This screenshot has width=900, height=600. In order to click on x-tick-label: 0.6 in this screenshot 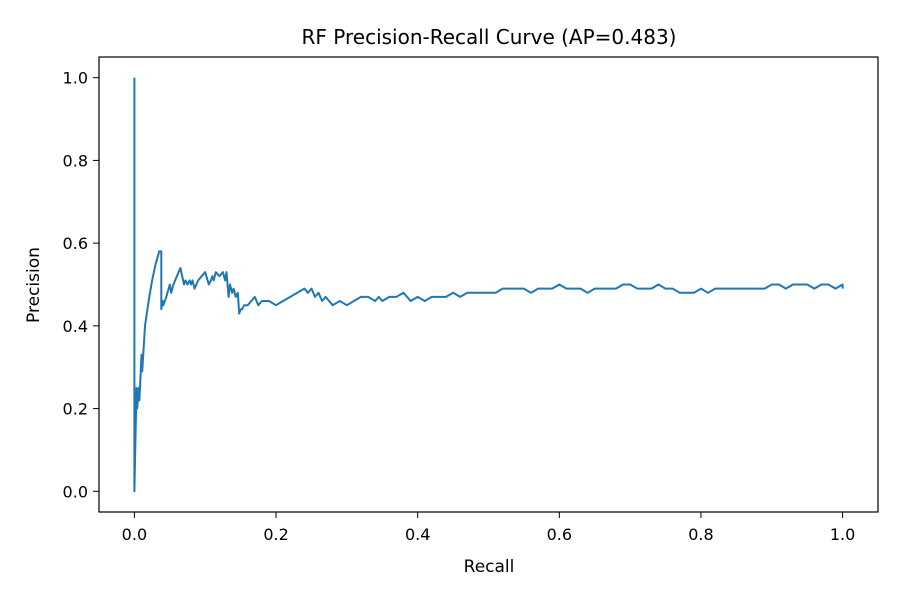, I will do `click(559, 534)`.